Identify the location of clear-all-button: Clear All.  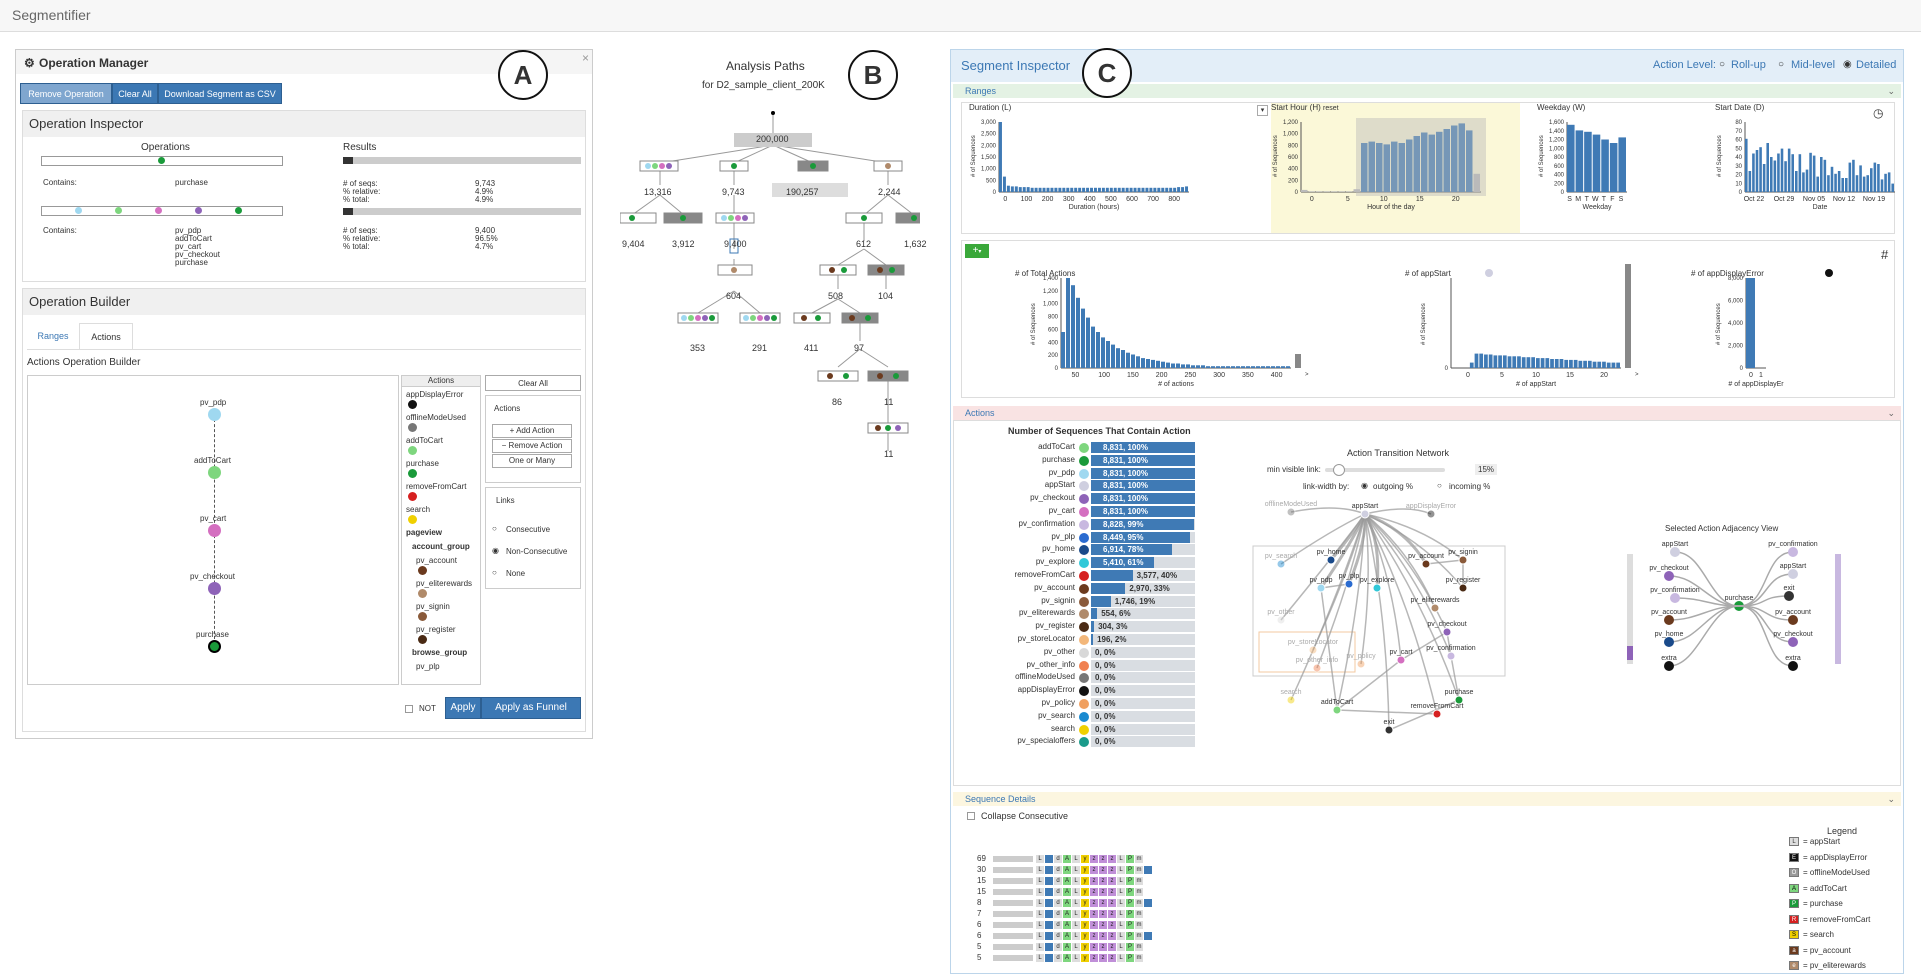
(135, 93).